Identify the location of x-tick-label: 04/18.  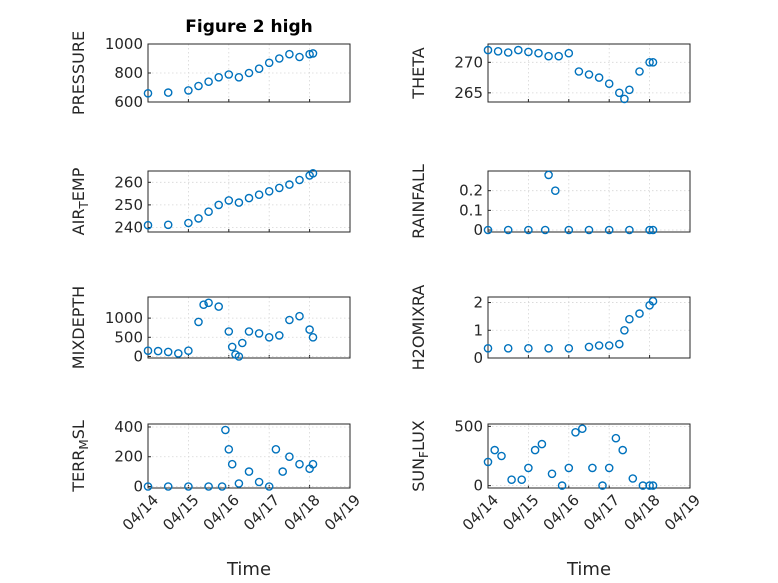
(301, 512).